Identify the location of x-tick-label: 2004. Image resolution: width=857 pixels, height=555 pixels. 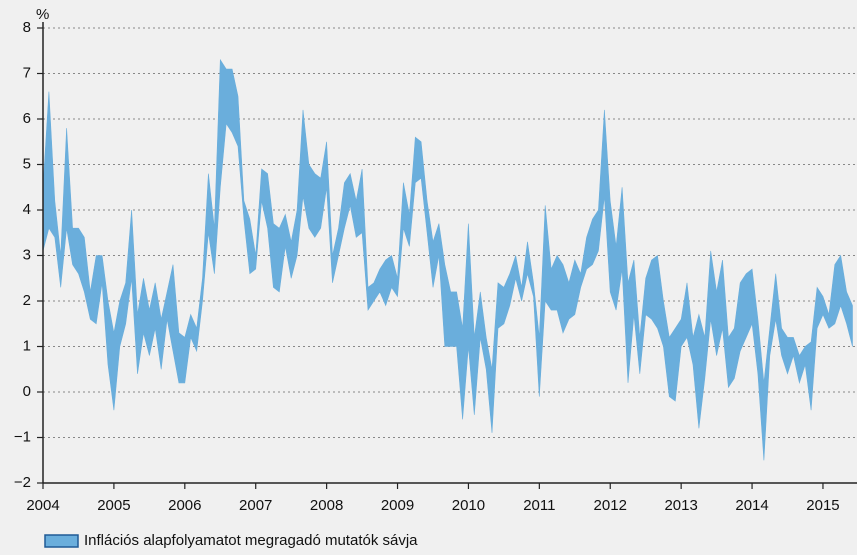
(42, 505).